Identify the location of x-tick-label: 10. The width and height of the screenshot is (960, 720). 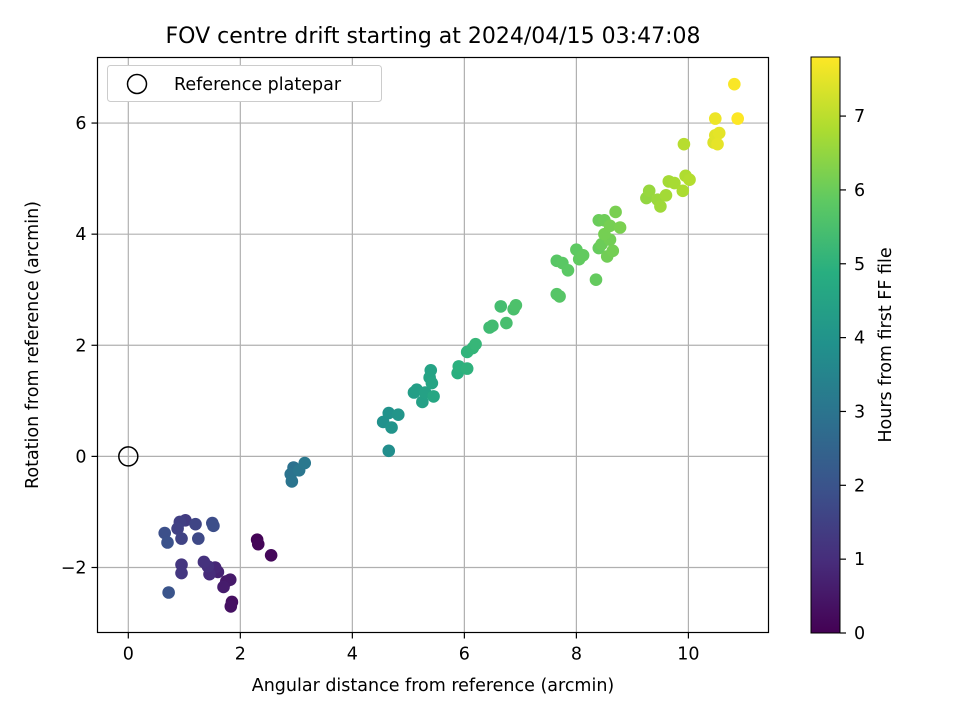
(688, 655).